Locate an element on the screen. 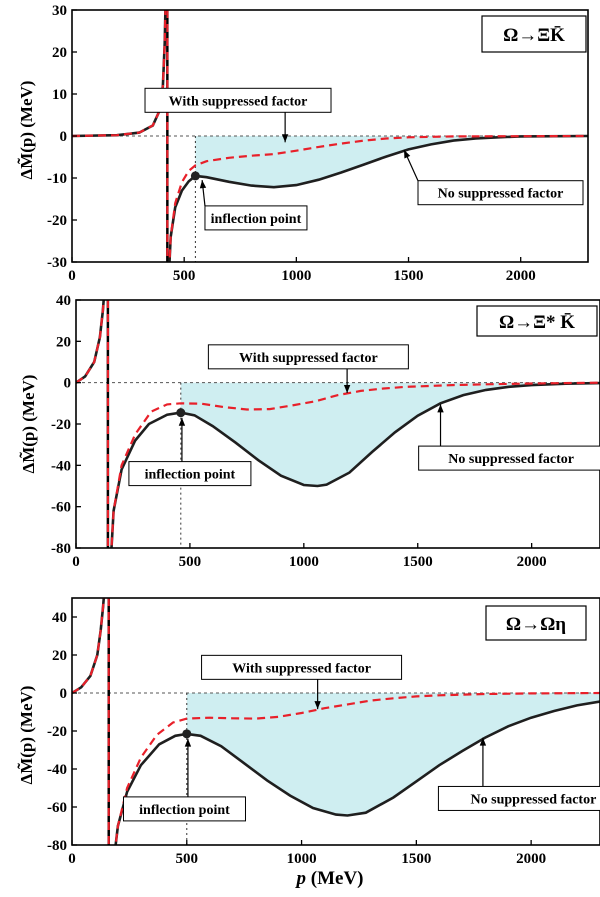 The width and height of the screenshot is (600, 897). panel-label: Ω→Ωη is located at coordinates (536, 624).